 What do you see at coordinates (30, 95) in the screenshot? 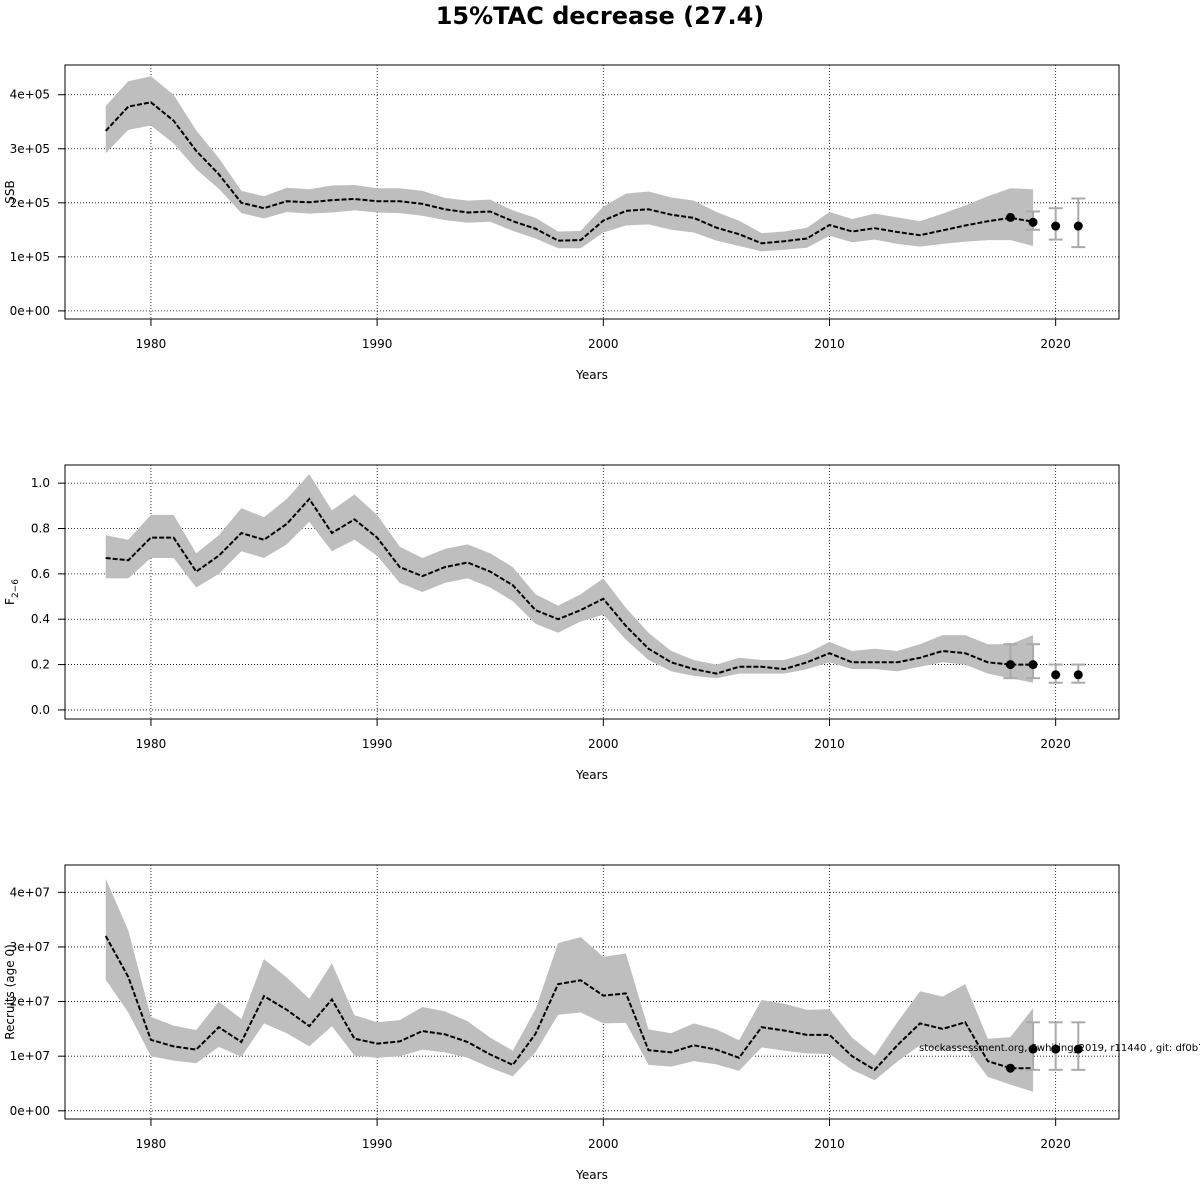
I see `ssb-ytick-label: 4e+05` at bounding box center [30, 95].